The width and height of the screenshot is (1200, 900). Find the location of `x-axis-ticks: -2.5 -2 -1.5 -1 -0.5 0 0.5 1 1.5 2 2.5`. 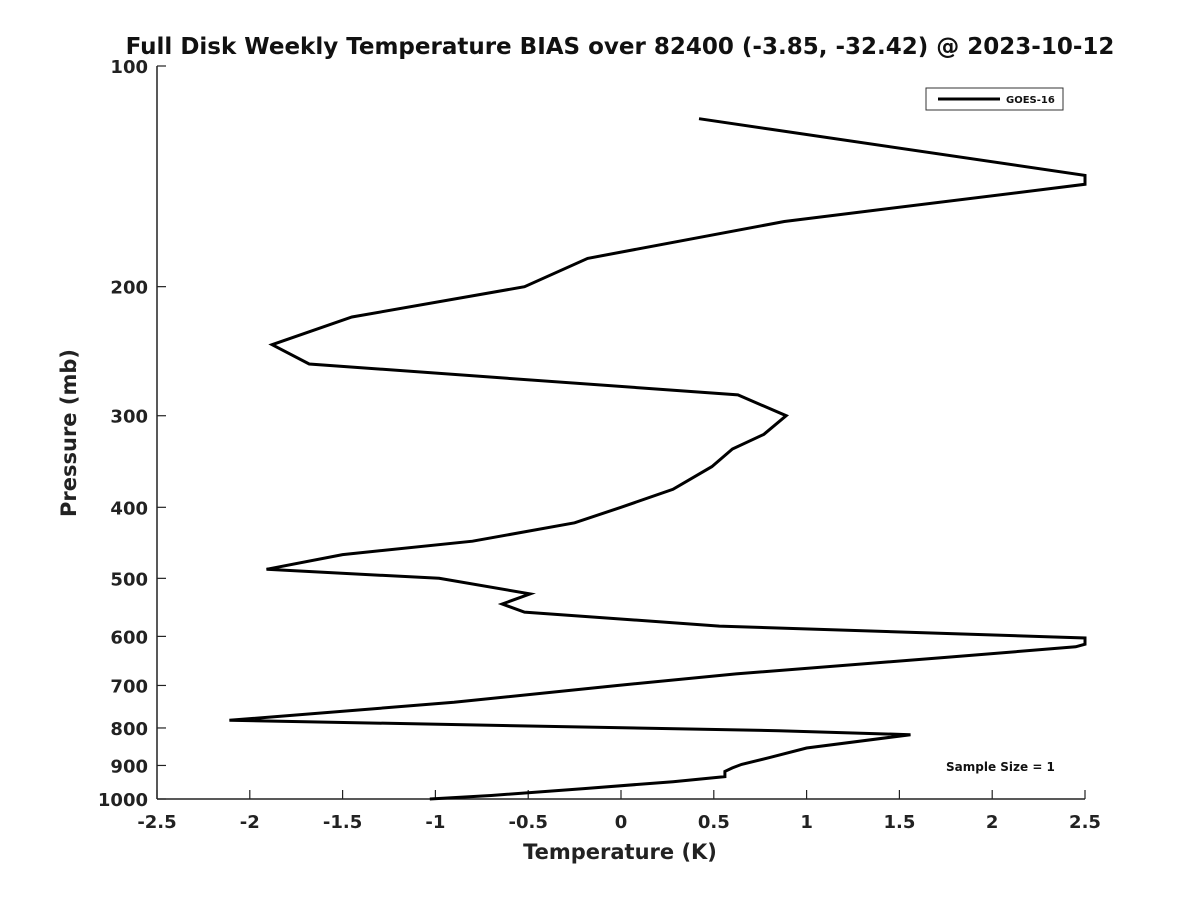

x-axis-ticks: -2.5 -2 -1.5 -1 -0.5 0 0.5 1 1.5 2 2.5 is located at coordinates (619, 811).